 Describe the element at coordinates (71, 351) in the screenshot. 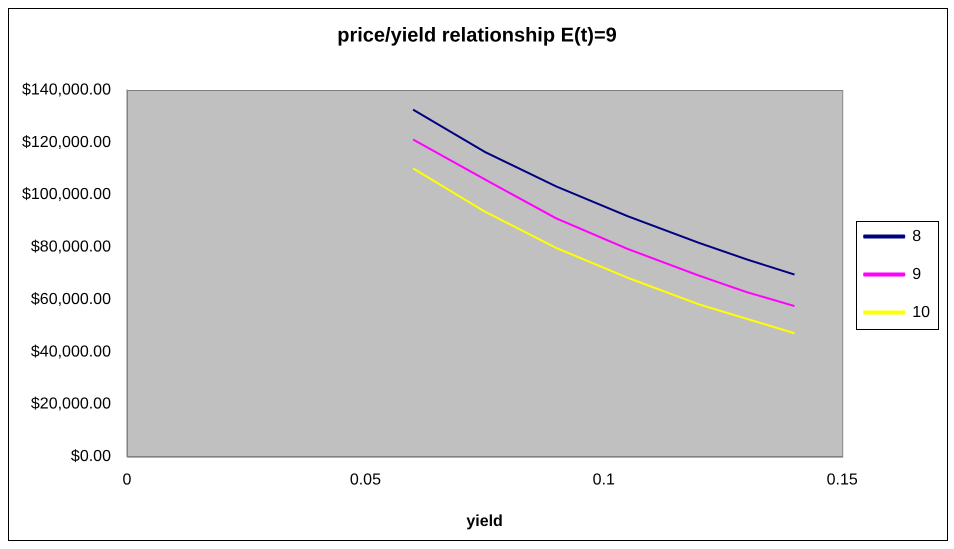

I see `y-tick-label: $40,000.00` at that location.